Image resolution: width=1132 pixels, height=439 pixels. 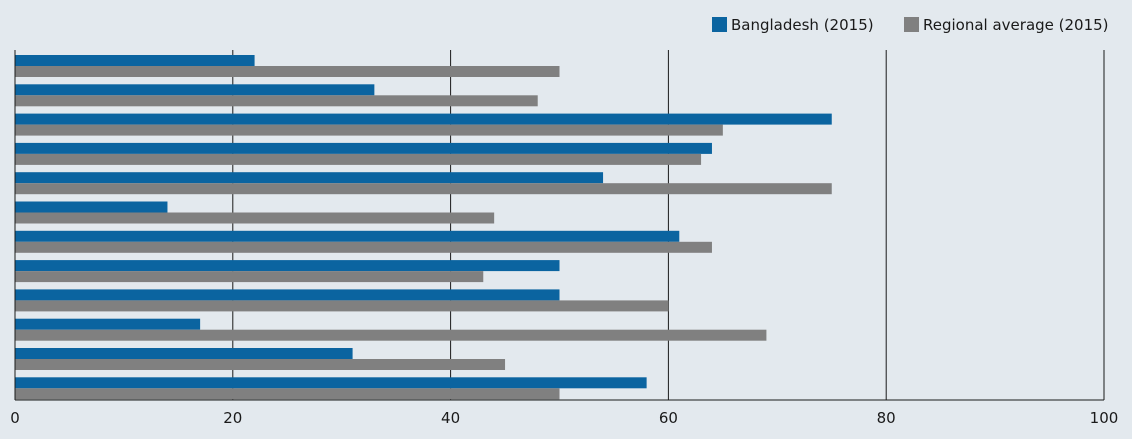 What do you see at coordinates (802, 25) in the screenshot?
I see `legend-bangladesh-label: Bangladesh (2015)` at bounding box center [802, 25].